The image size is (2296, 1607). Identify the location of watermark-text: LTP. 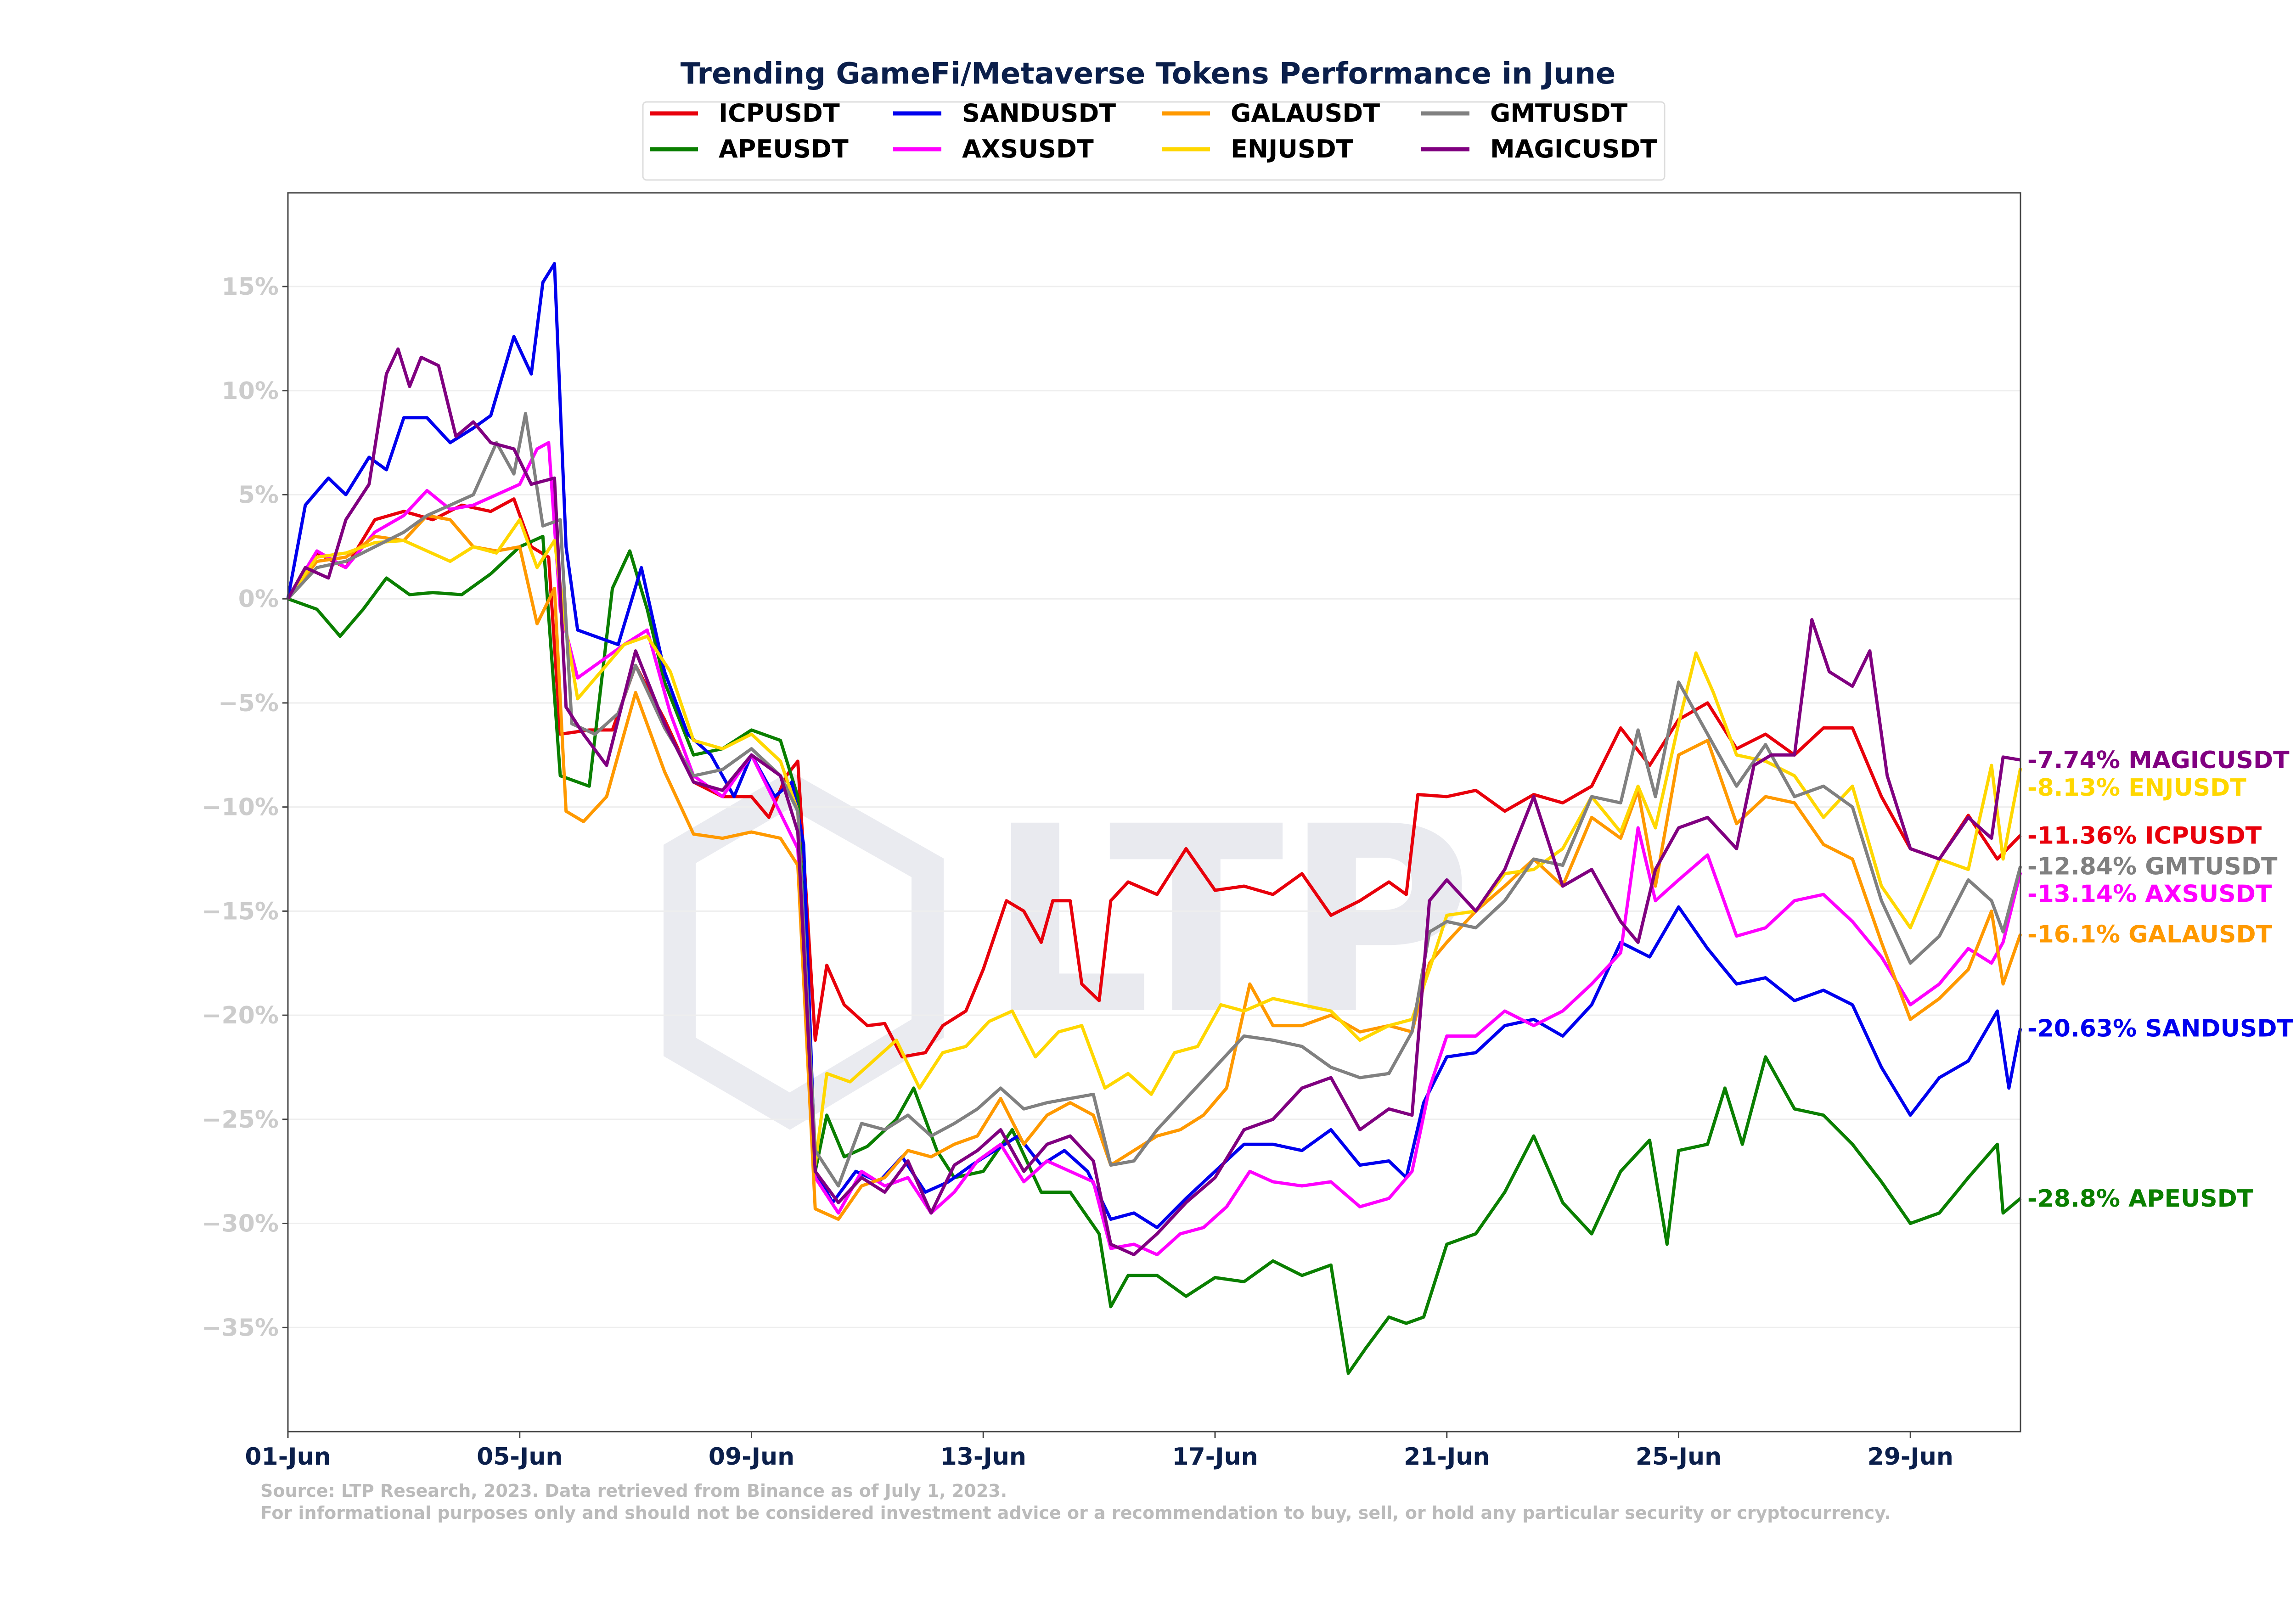
(1230, 921).